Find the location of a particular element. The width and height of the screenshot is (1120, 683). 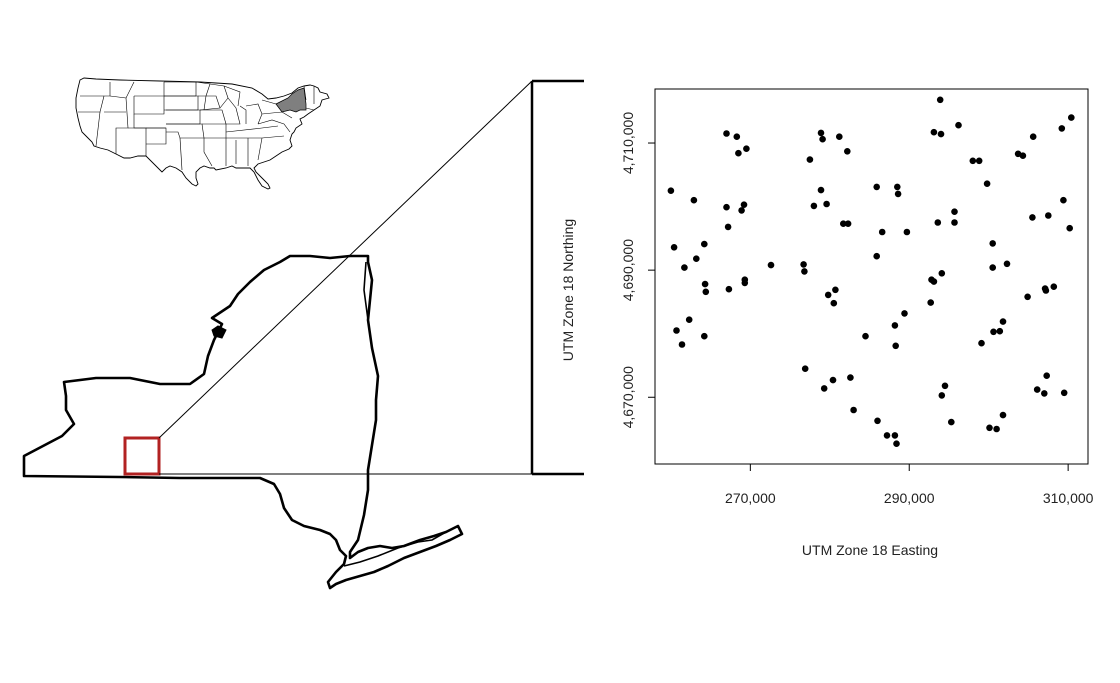

lake-champlain is located at coordinates (366, 291).